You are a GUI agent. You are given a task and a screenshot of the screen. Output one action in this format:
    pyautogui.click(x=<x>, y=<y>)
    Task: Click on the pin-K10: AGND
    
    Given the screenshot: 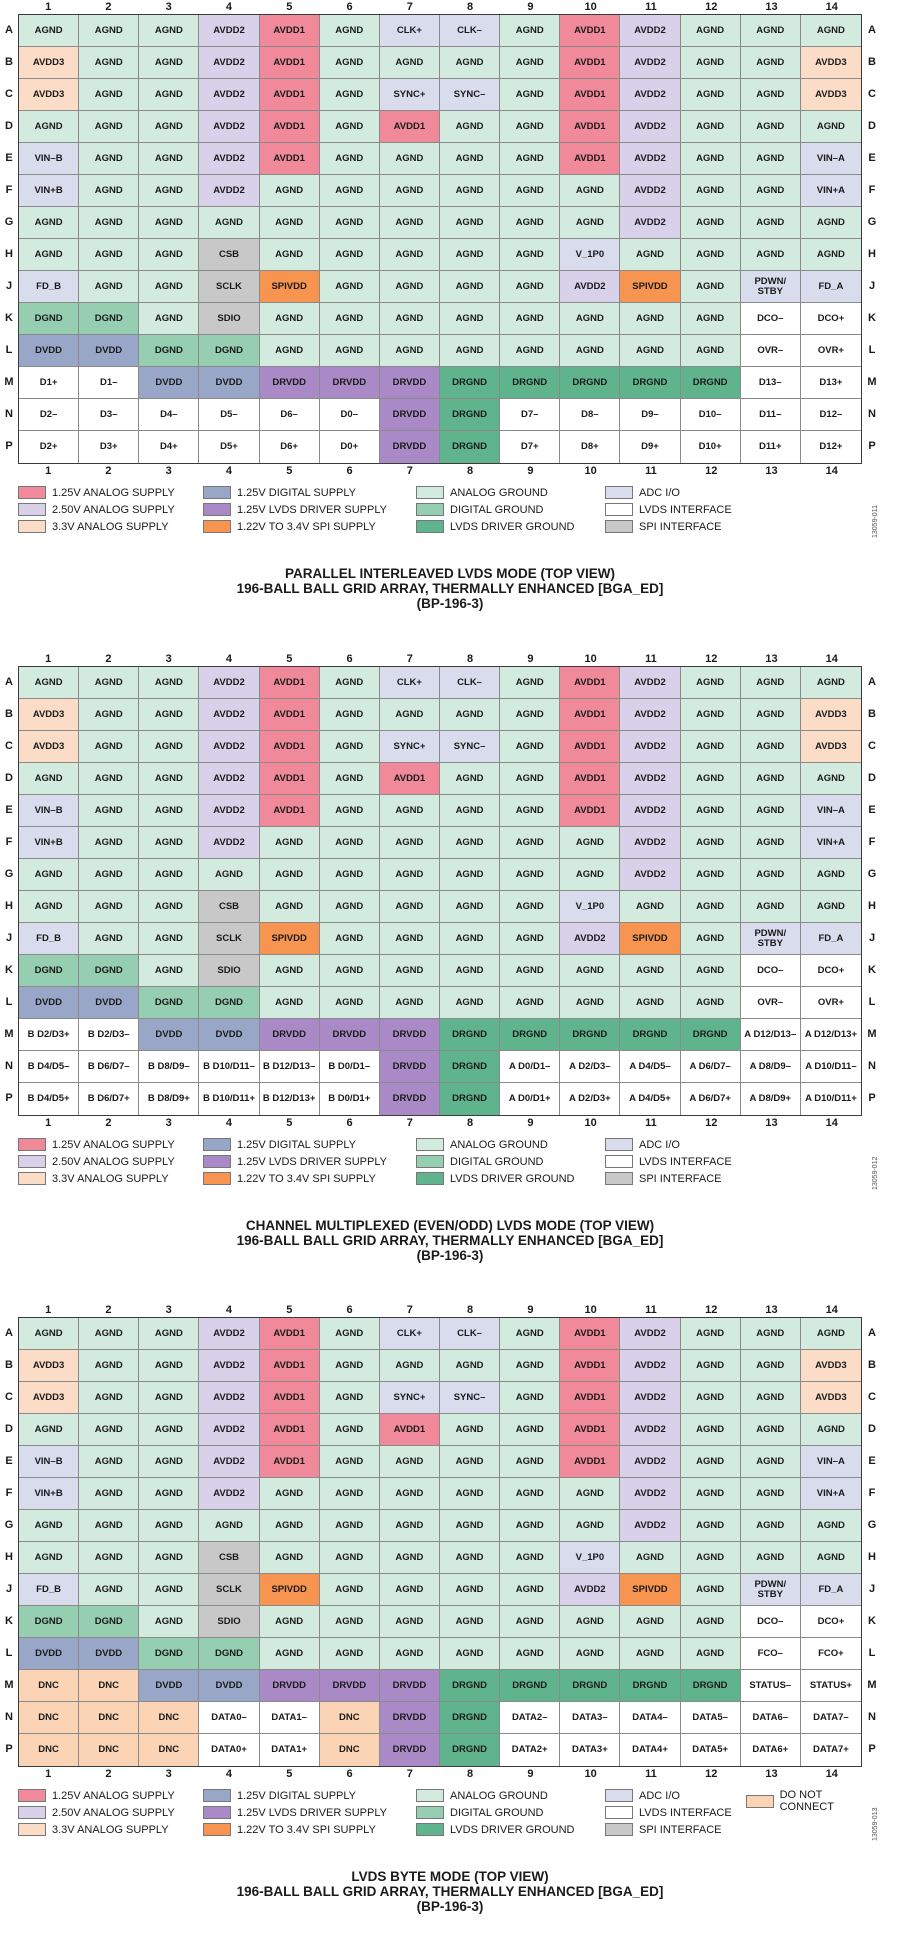 What is the action you would take?
    pyautogui.click(x=590, y=319)
    